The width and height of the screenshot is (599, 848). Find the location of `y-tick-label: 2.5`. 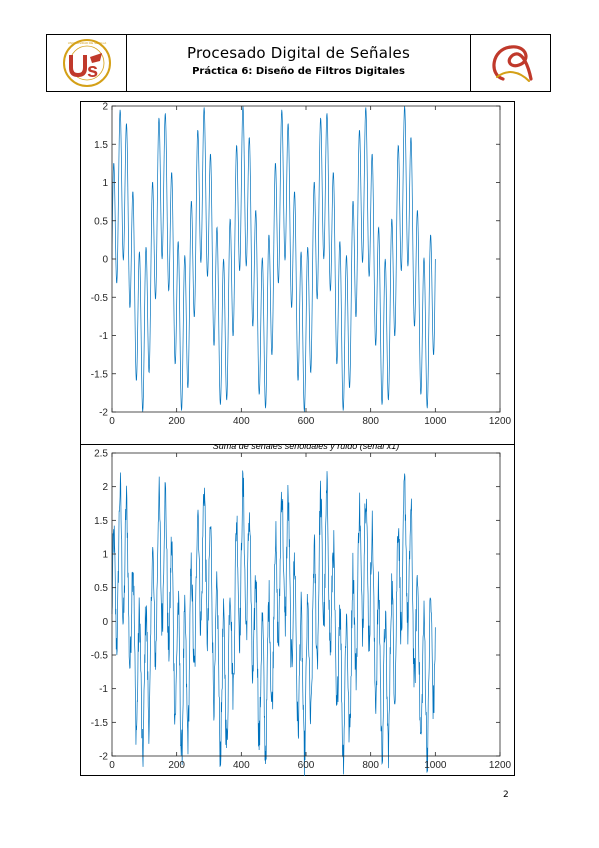

y-tick-label: 2.5 is located at coordinates (101, 454).